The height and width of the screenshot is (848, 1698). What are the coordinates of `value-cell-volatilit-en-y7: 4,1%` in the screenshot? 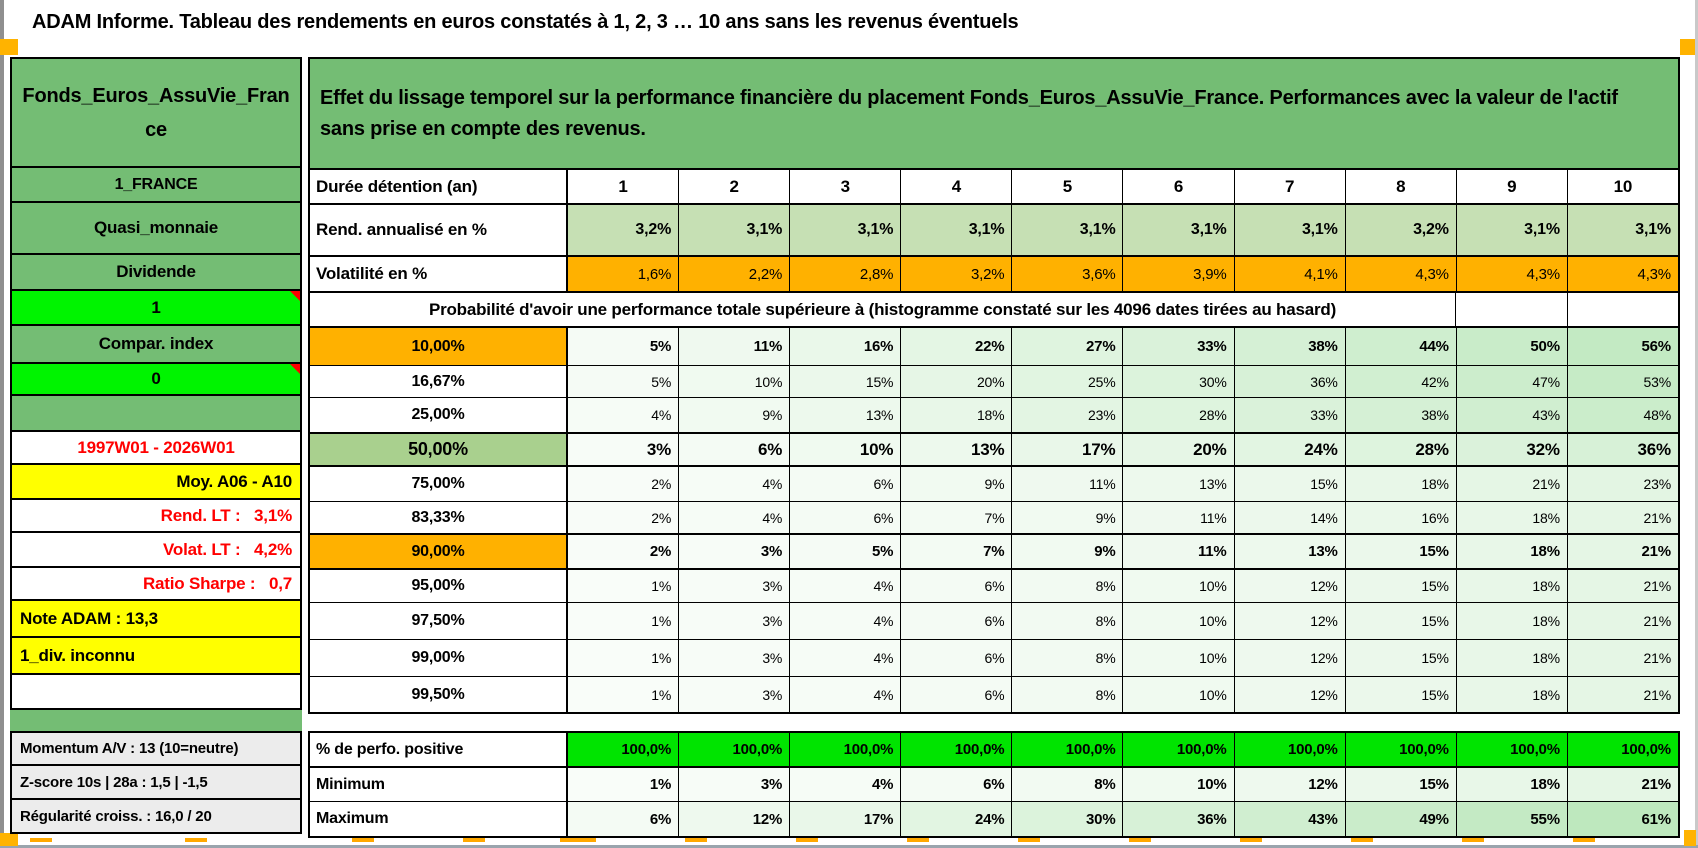 It's located at (1290, 275).